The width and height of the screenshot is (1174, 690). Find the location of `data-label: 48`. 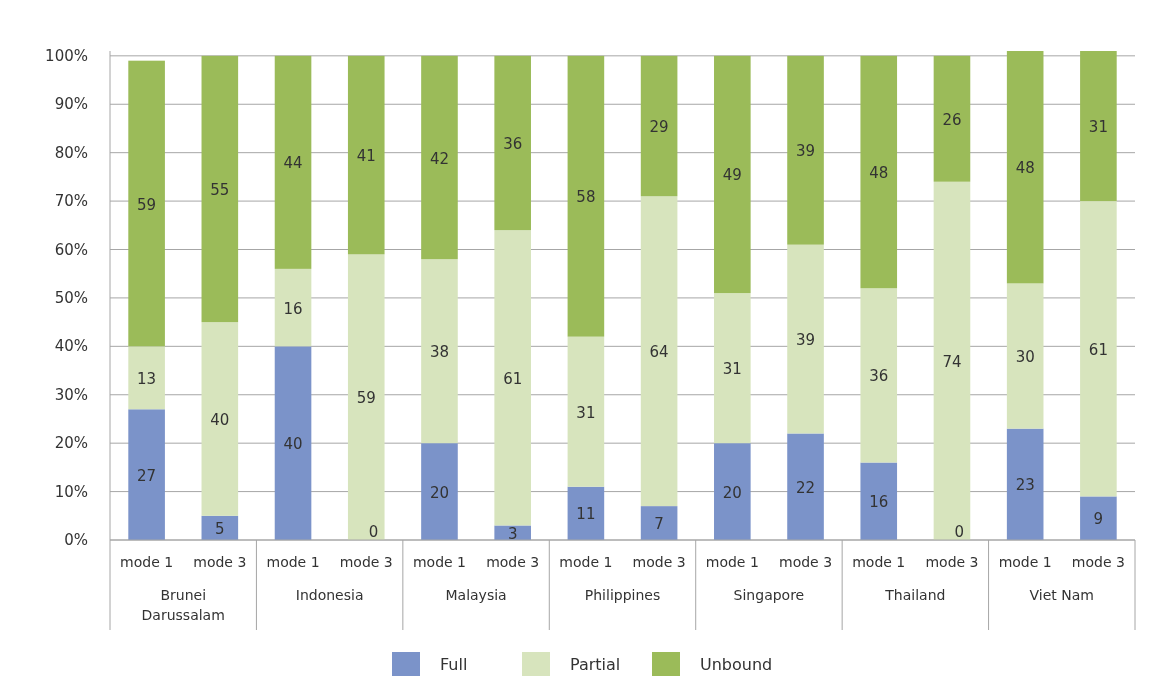

data-label: 48 is located at coordinates (879, 173).